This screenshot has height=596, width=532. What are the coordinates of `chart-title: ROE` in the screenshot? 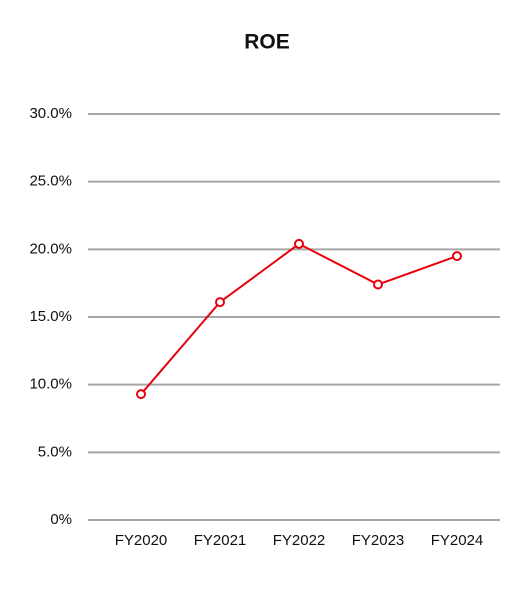 It's located at (267, 42).